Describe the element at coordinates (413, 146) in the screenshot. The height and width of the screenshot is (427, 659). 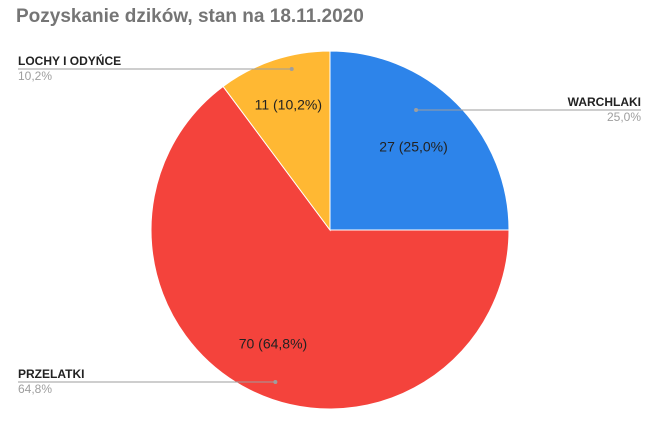
I see `slice-value-label-warchlaki: 27 (25,0%)` at that location.